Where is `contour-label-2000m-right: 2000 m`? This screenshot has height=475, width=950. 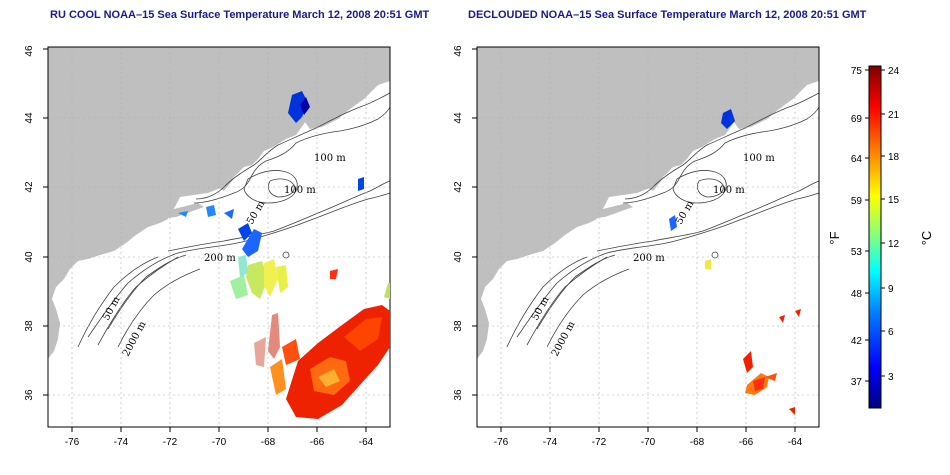
contour-label-2000m-right: 2000 m is located at coordinates (564, 338).